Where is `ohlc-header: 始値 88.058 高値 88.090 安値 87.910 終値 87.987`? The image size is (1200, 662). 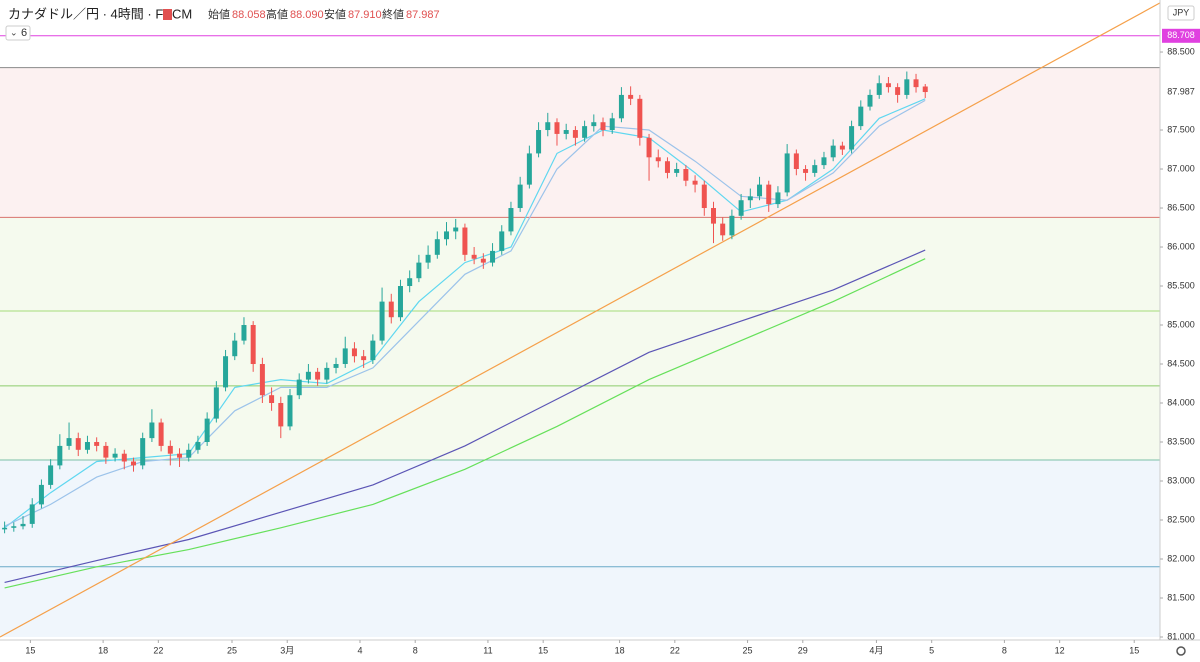
ohlc-header: 始値 88.058 高値 88.090 安値 87.910 終値 87.987 is located at coordinates (324, 14).